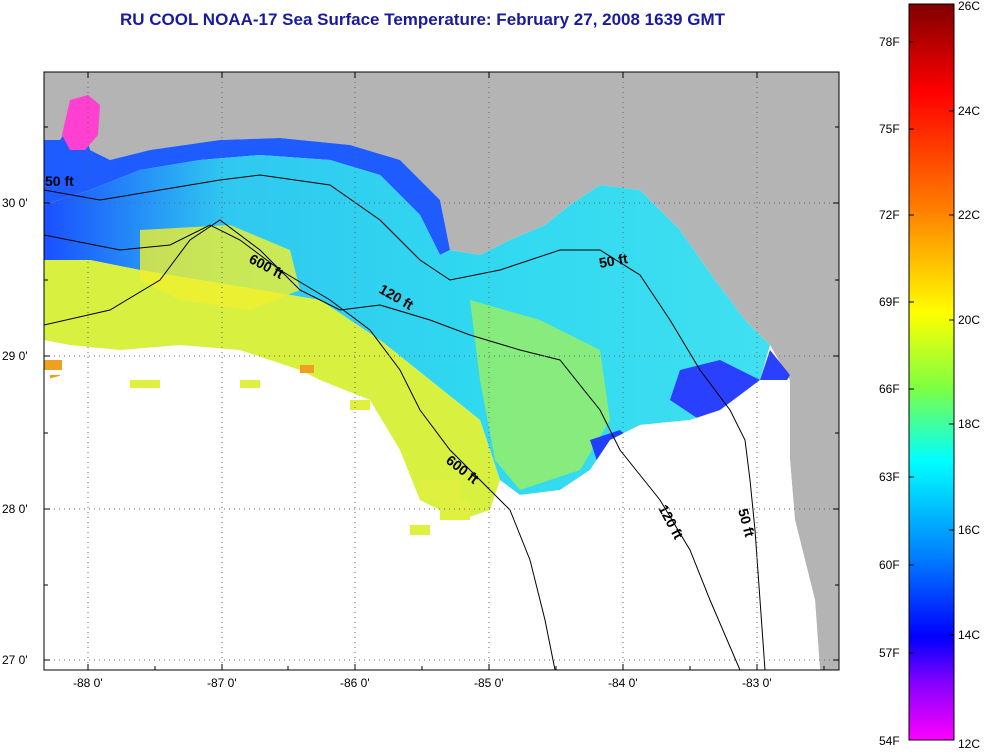 Image resolution: width=992 pixels, height=754 pixels. Describe the element at coordinates (889, 129) in the screenshot. I see `colorbar-label-fahrenheit: 75F` at that location.